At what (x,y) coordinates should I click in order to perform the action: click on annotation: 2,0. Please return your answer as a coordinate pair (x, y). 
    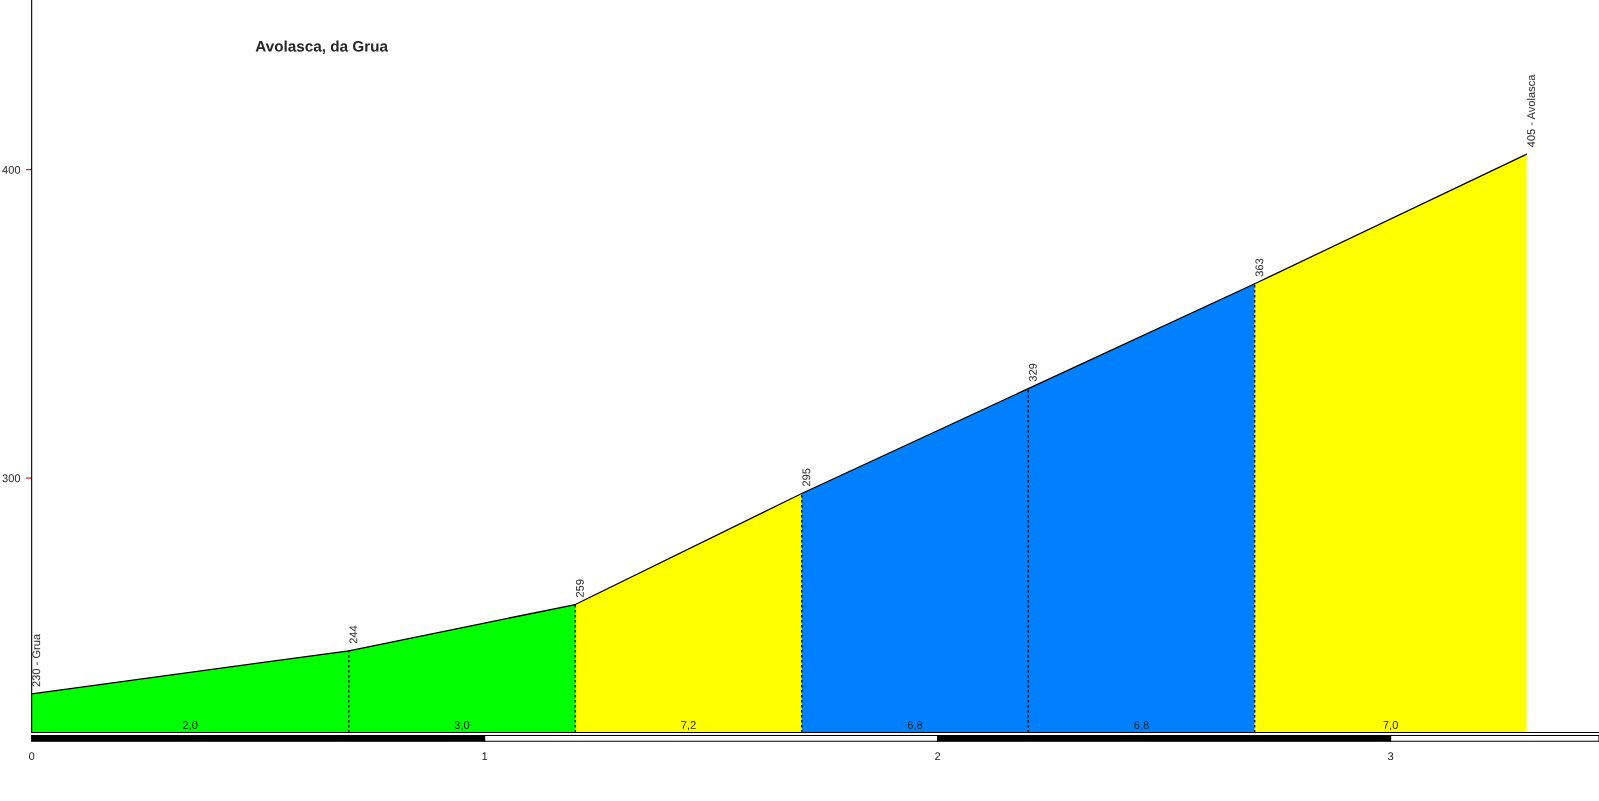
    Looking at the image, I should click on (190, 726).